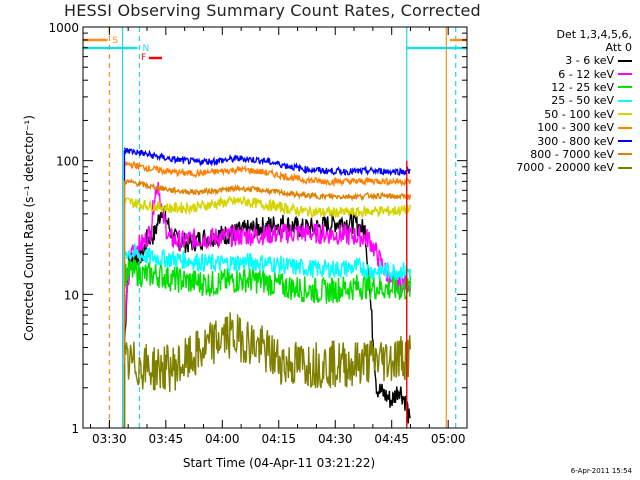 Image resolution: width=640 pixels, height=480 pixels. What do you see at coordinates (67, 162) in the screenshot?
I see `y-tick-label: 100` at bounding box center [67, 162].